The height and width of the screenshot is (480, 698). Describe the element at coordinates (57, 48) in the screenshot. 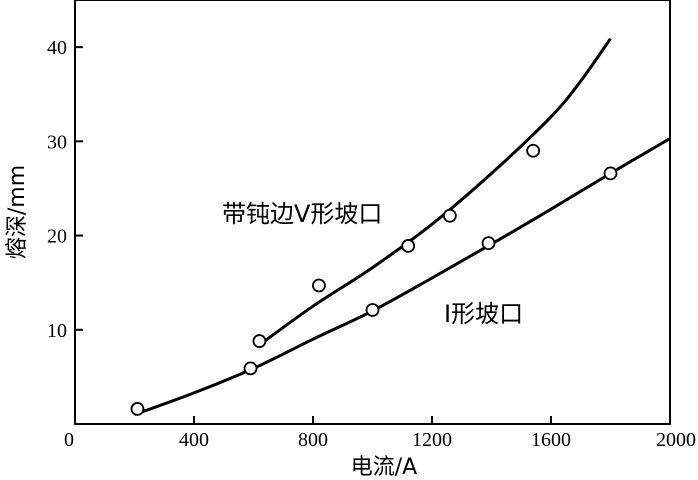

I see `y-tick-label: 40` at that location.